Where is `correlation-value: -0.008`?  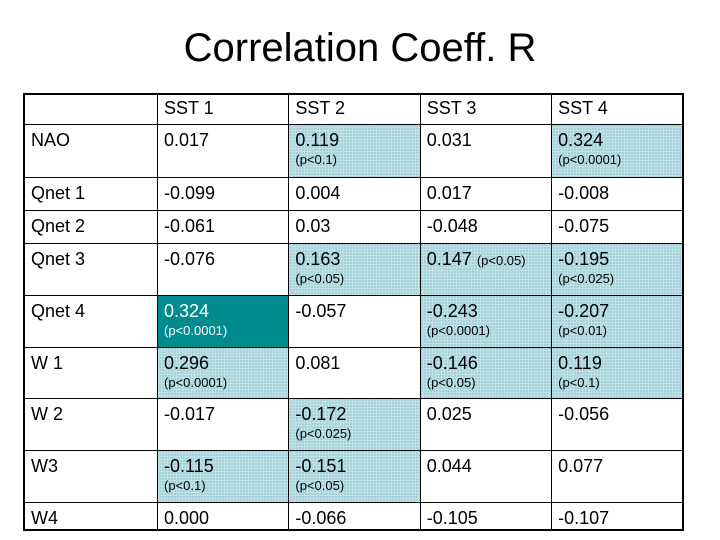
correlation-value: -0.008 is located at coordinates (584, 192).